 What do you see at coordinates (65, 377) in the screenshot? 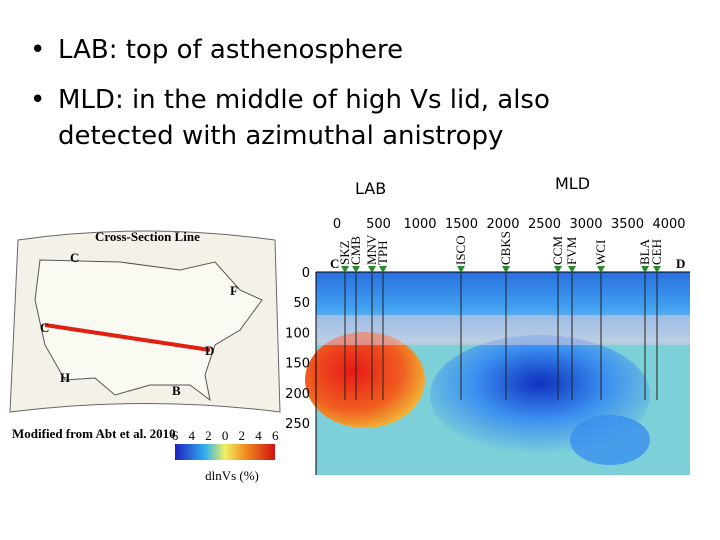
I see `map-point: H` at bounding box center [65, 377].